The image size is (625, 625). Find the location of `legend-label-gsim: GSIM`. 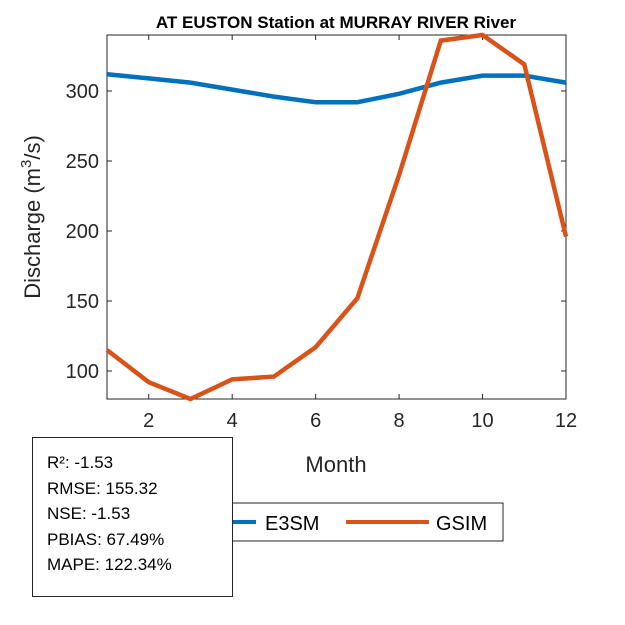

legend-label-gsim: GSIM is located at coordinates (461, 524).